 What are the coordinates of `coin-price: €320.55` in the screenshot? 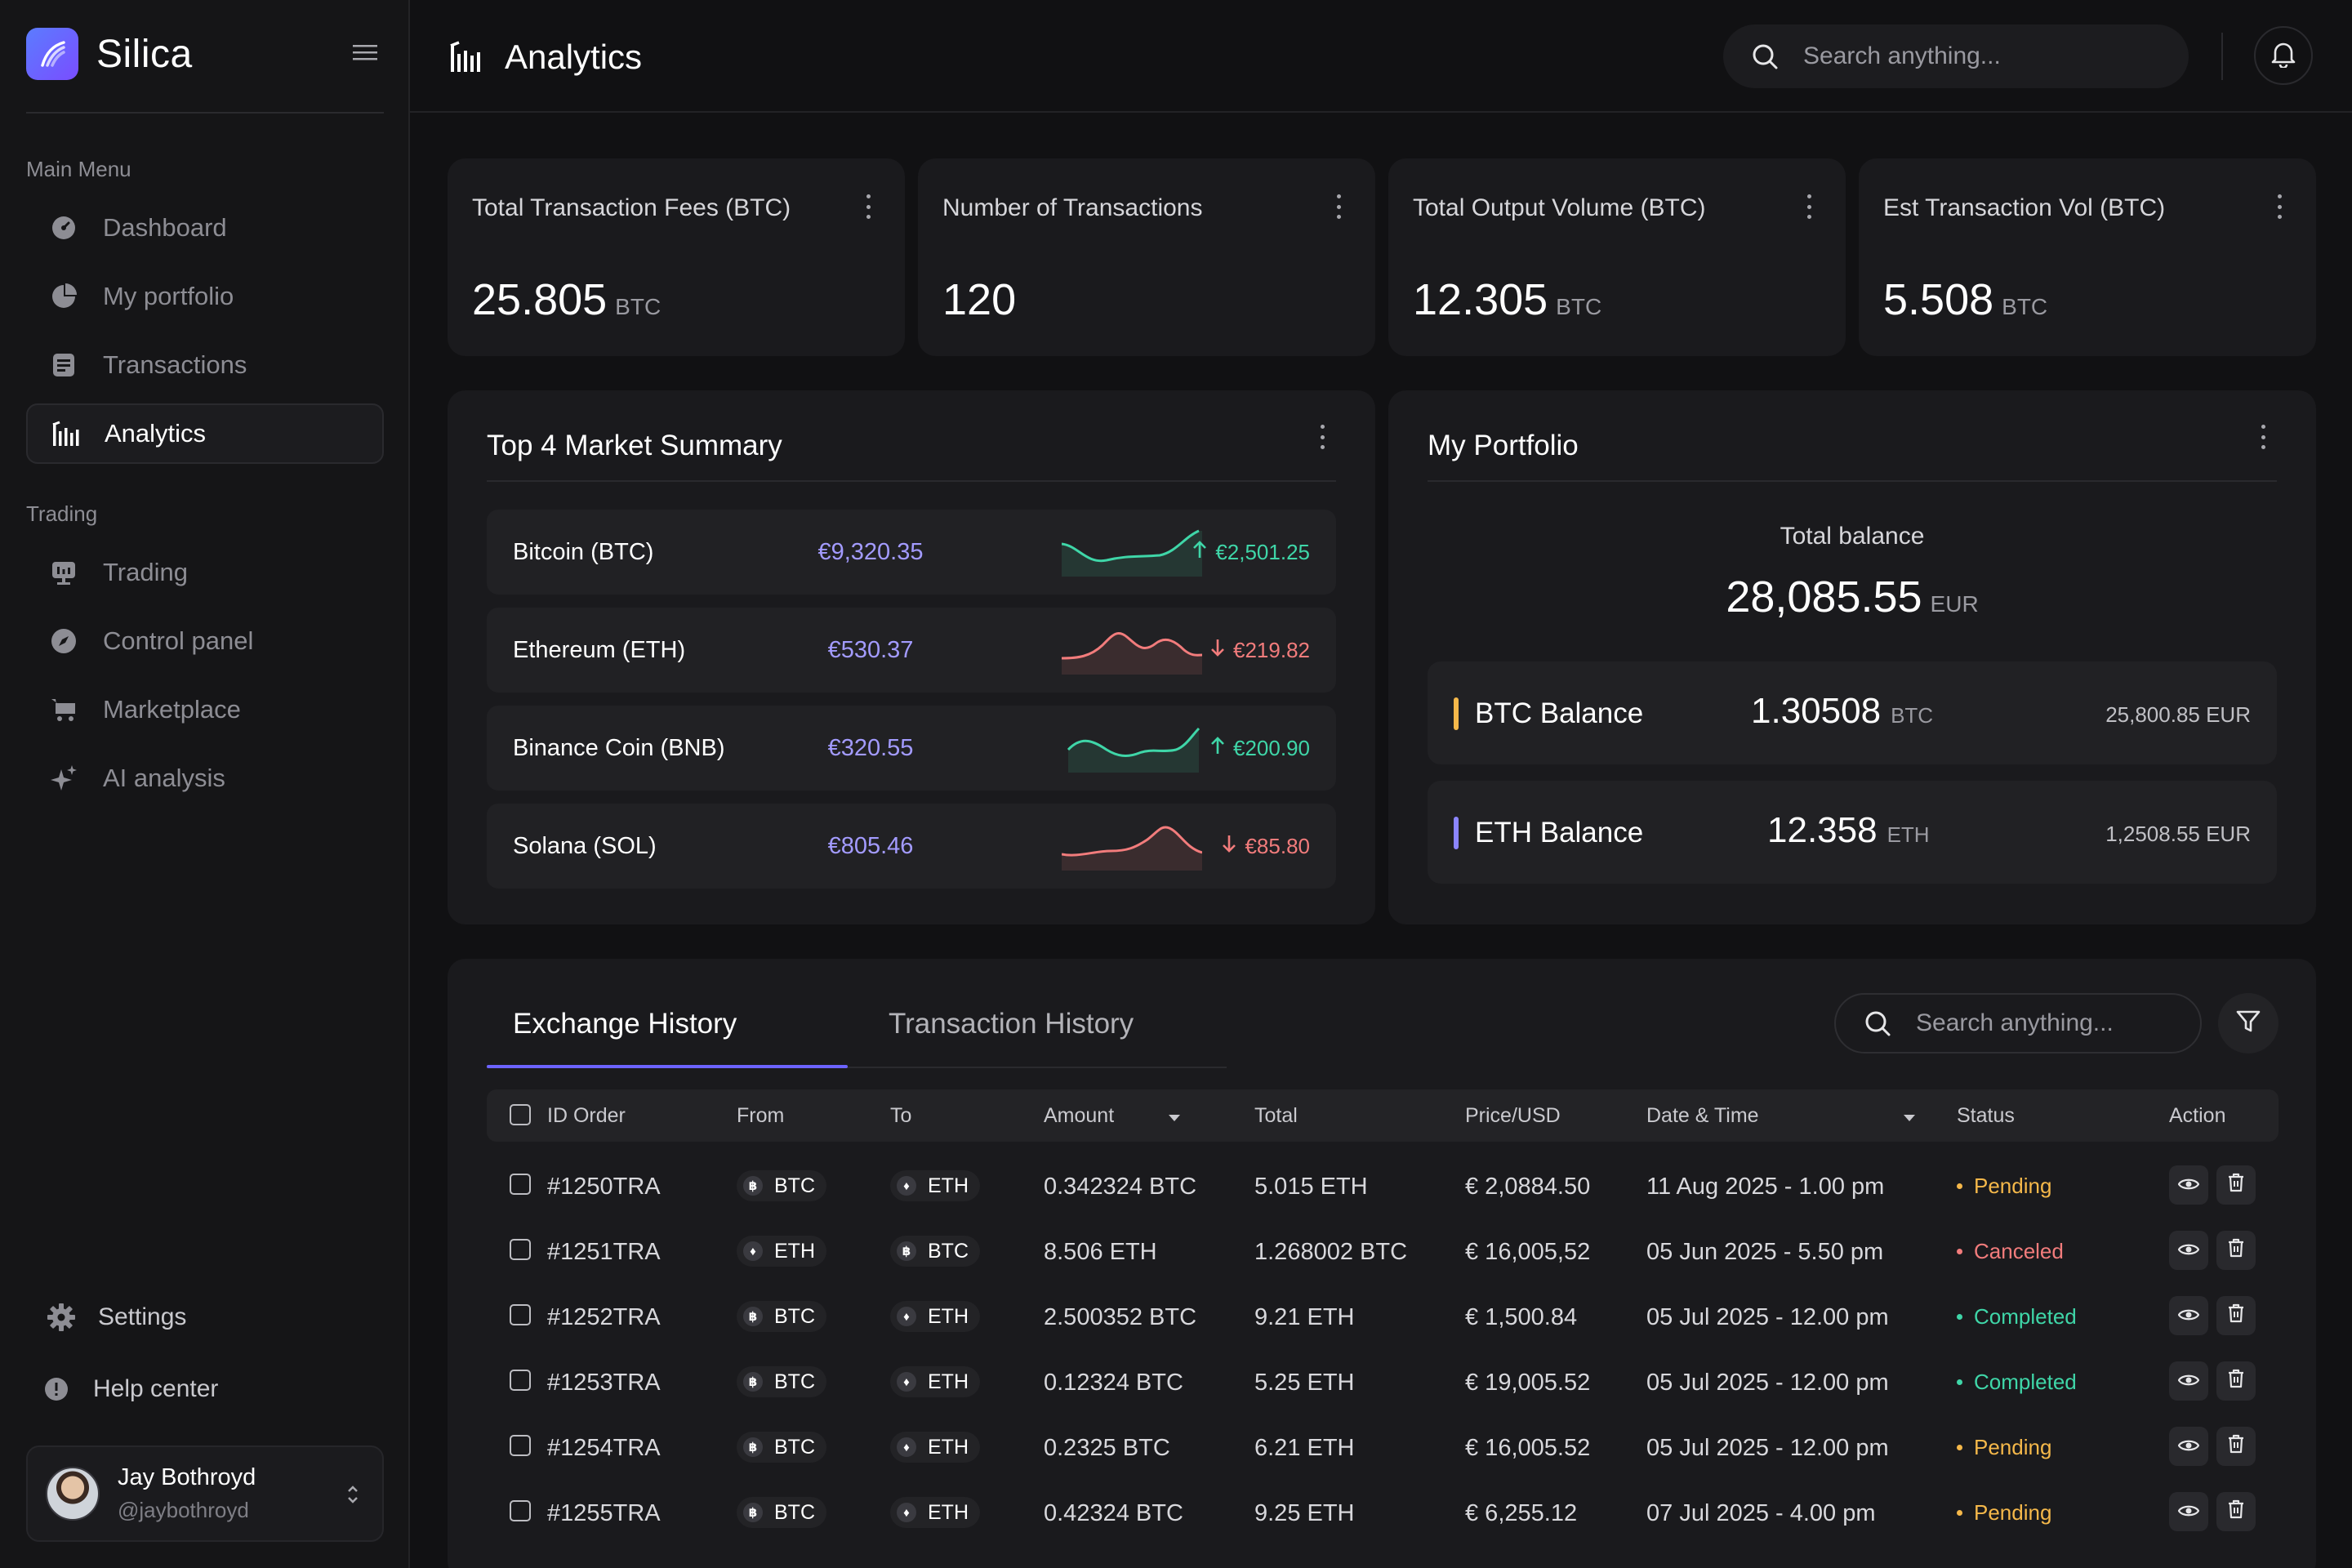 It's located at (870, 747).